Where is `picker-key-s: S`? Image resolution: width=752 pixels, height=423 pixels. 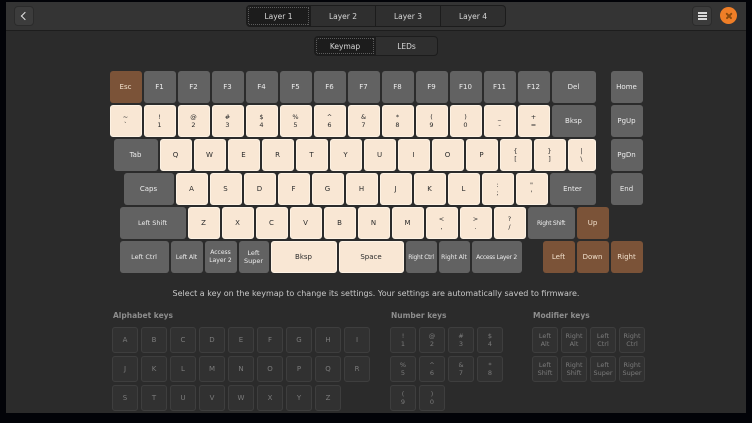 picker-key-s: S is located at coordinates (125, 398).